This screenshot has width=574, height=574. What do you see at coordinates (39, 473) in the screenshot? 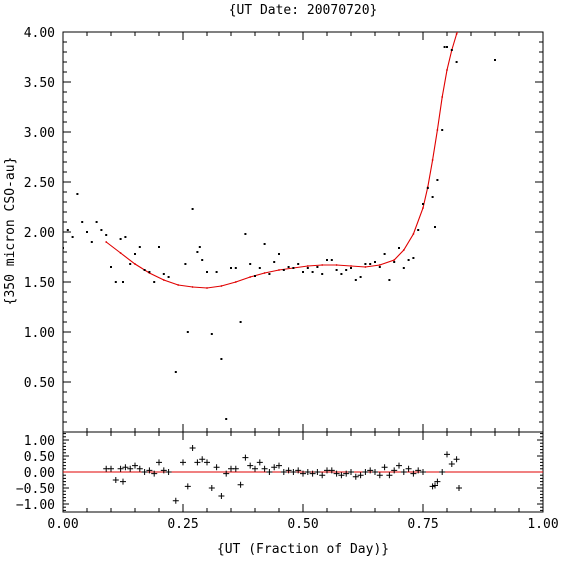
I see `y-tick-label: 0.00` at bounding box center [39, 473].